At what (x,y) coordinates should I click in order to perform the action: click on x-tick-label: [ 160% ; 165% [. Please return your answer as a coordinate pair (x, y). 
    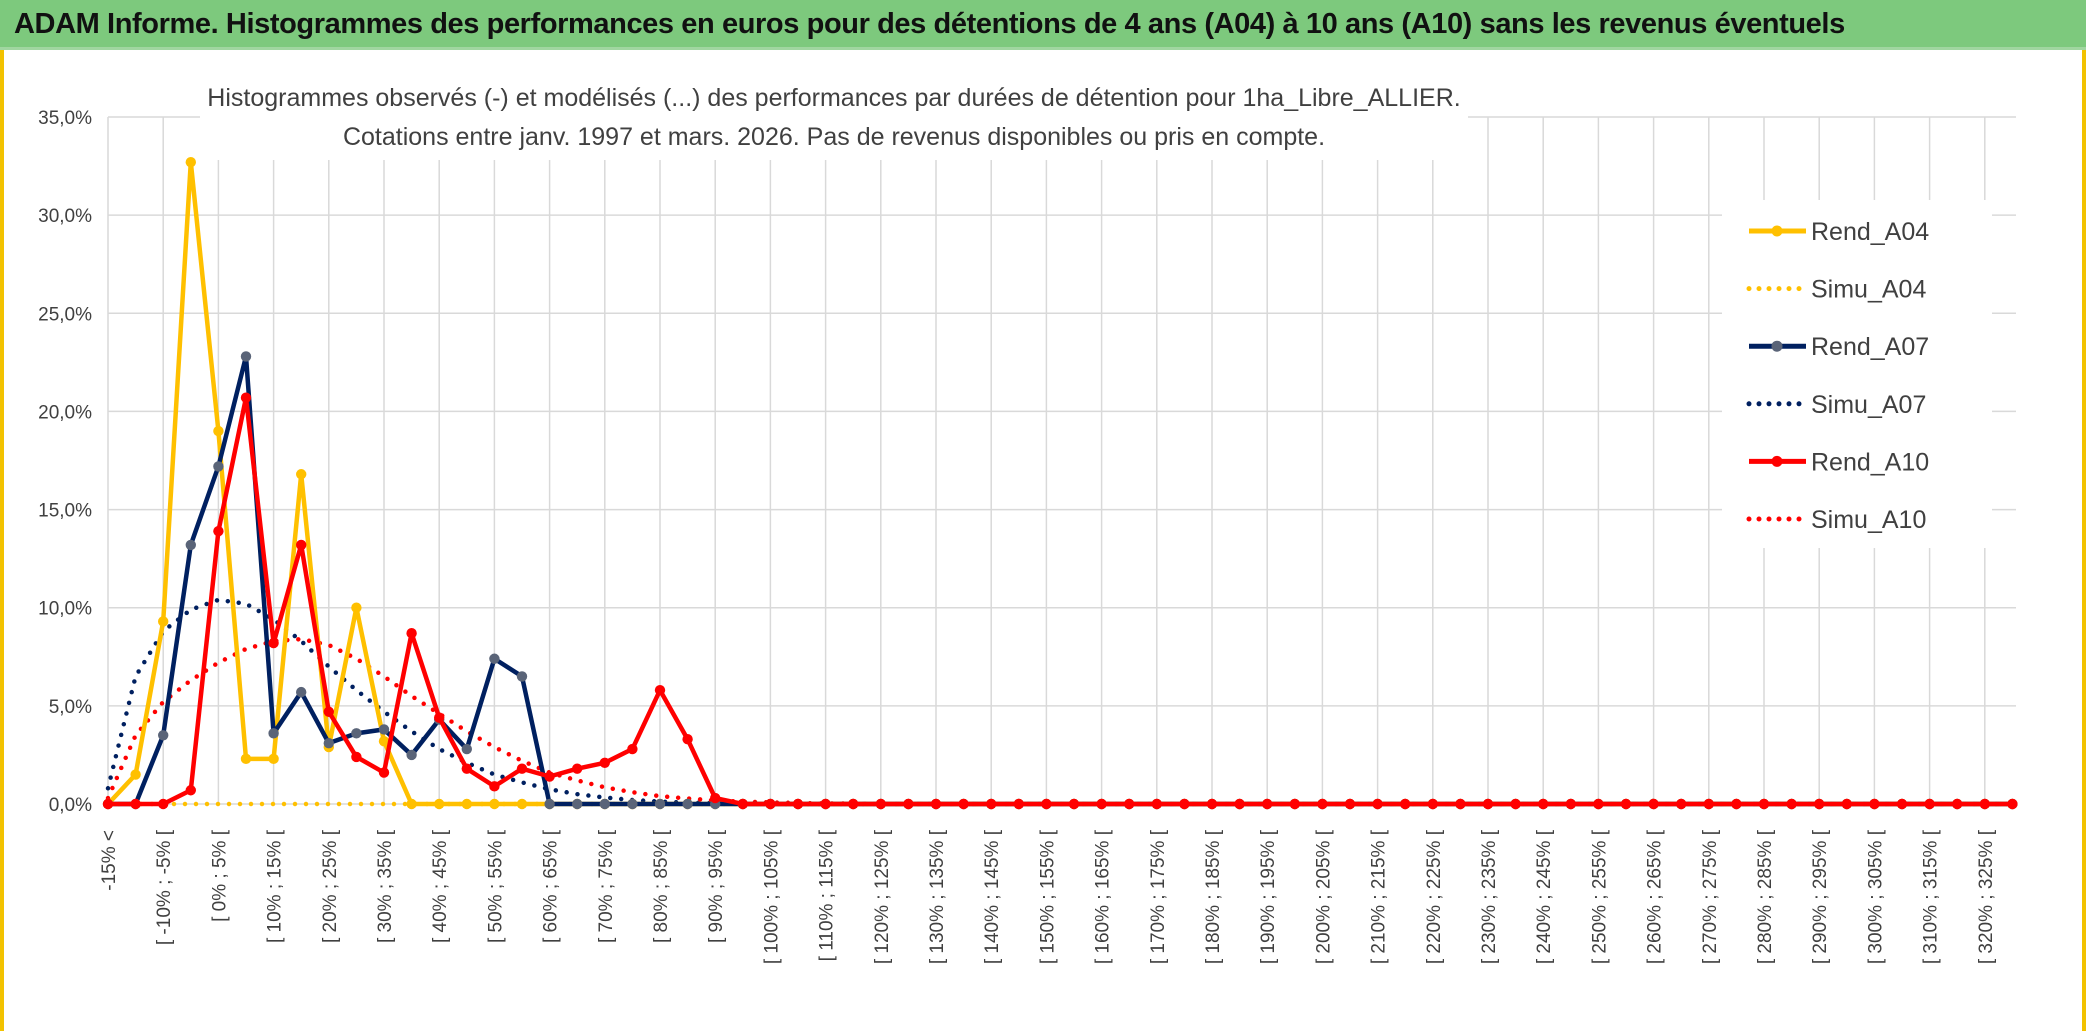
    Looking at the image, I should click on (1103, 896).